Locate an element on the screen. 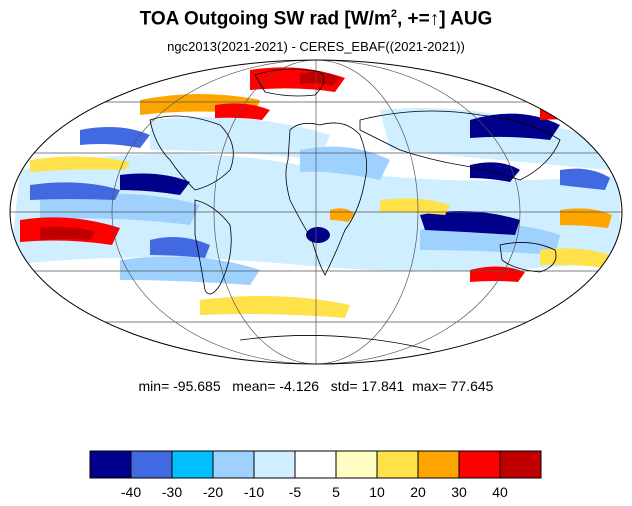 Image resolution: width=632 pixels, height=506 pixels. colorbar: -40 -30 -20 -10 -5 5 10 20 30 40 is located at coordinates (315, 475).